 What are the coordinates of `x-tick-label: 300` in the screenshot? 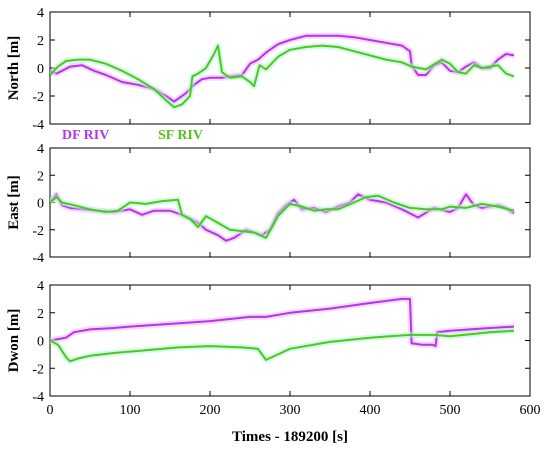 It's located at (290, 410).